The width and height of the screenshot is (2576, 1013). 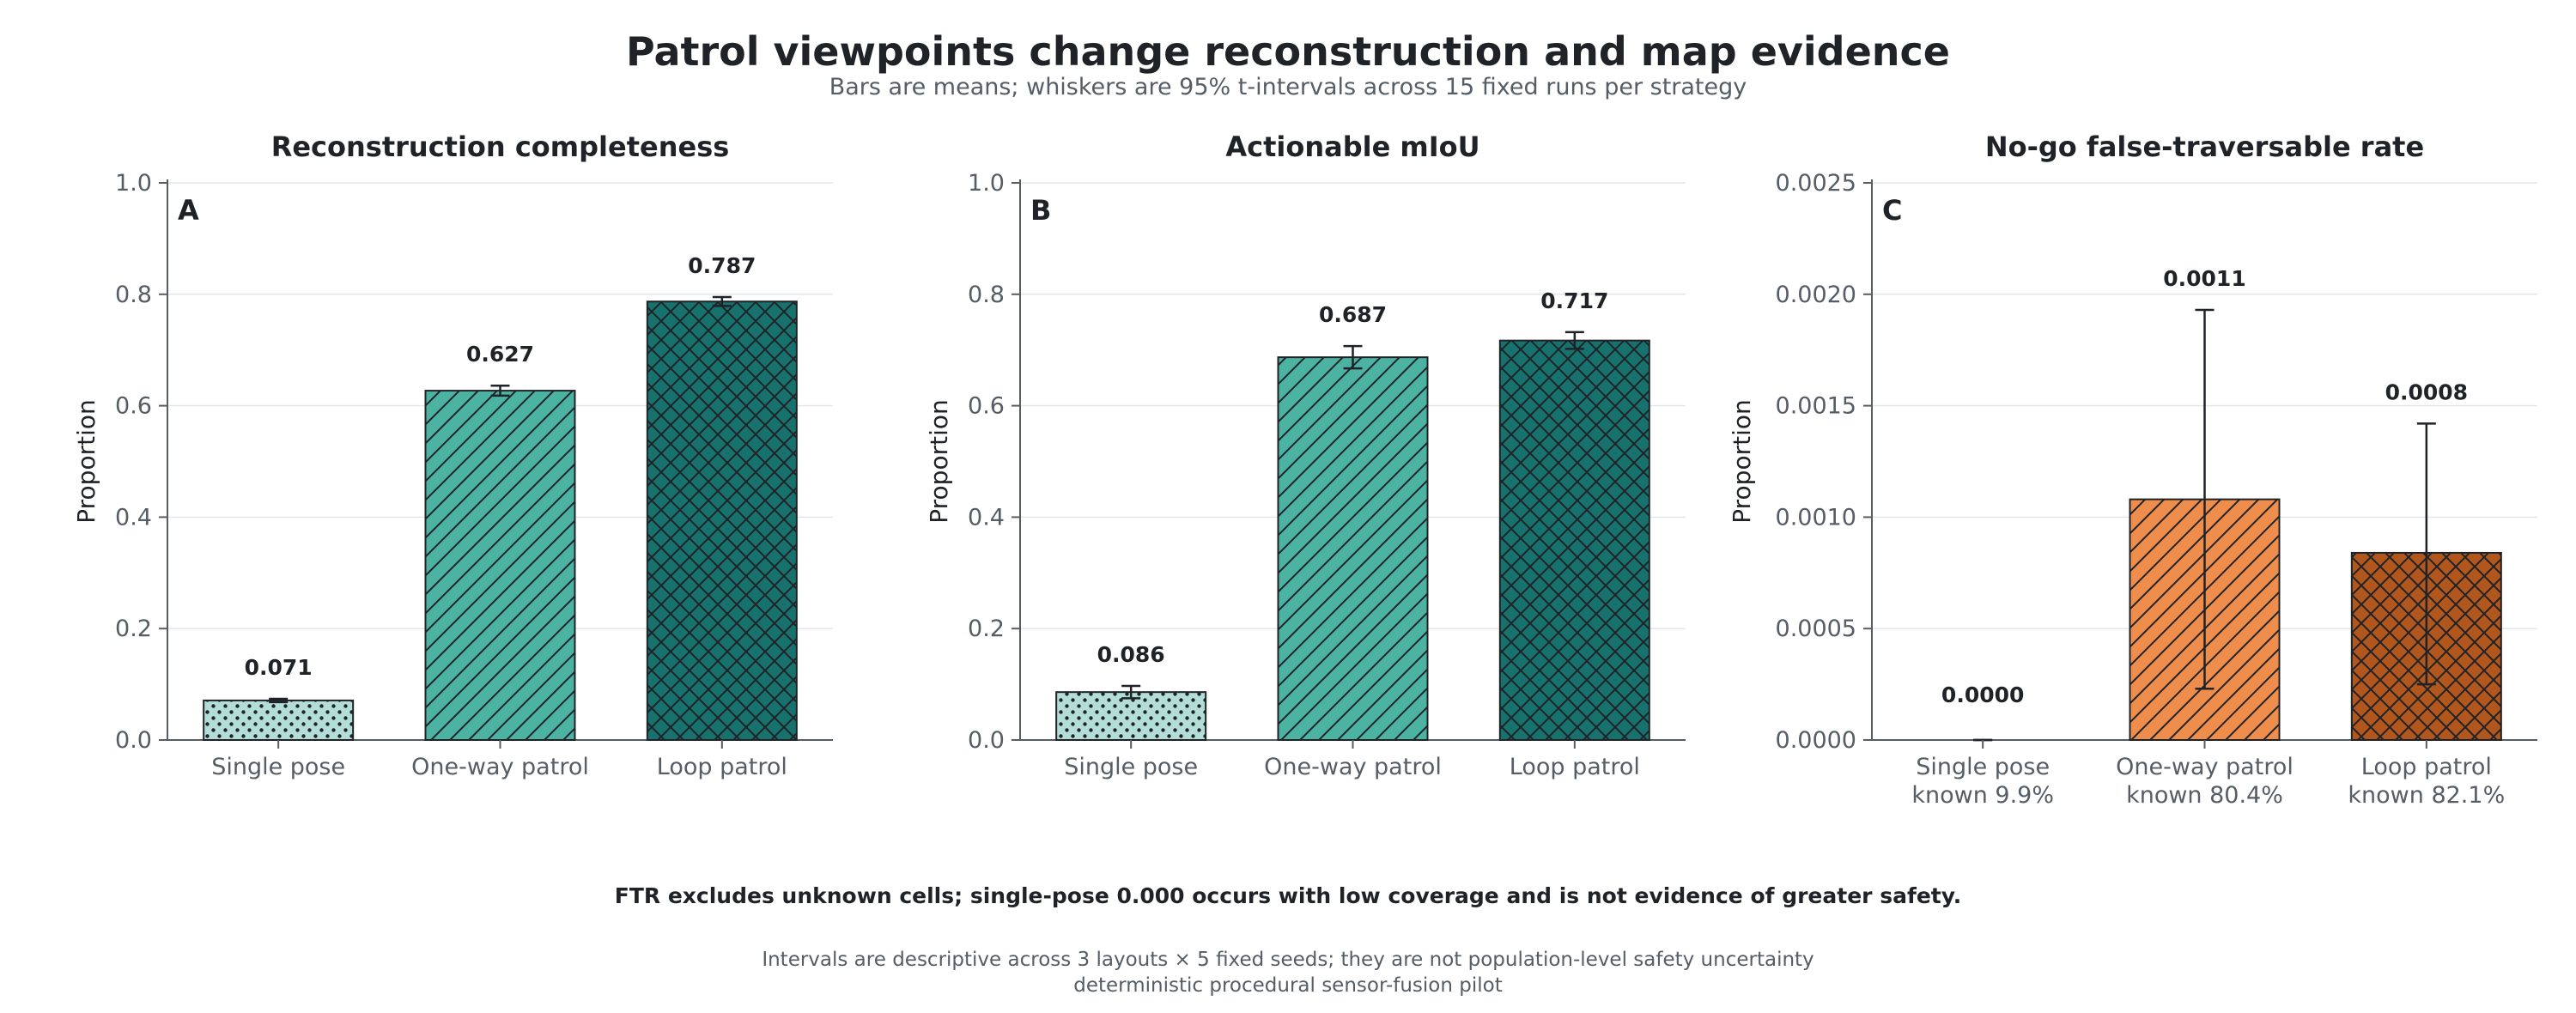 I want to click on panel-letter: C, so click(x=1892, y=210).